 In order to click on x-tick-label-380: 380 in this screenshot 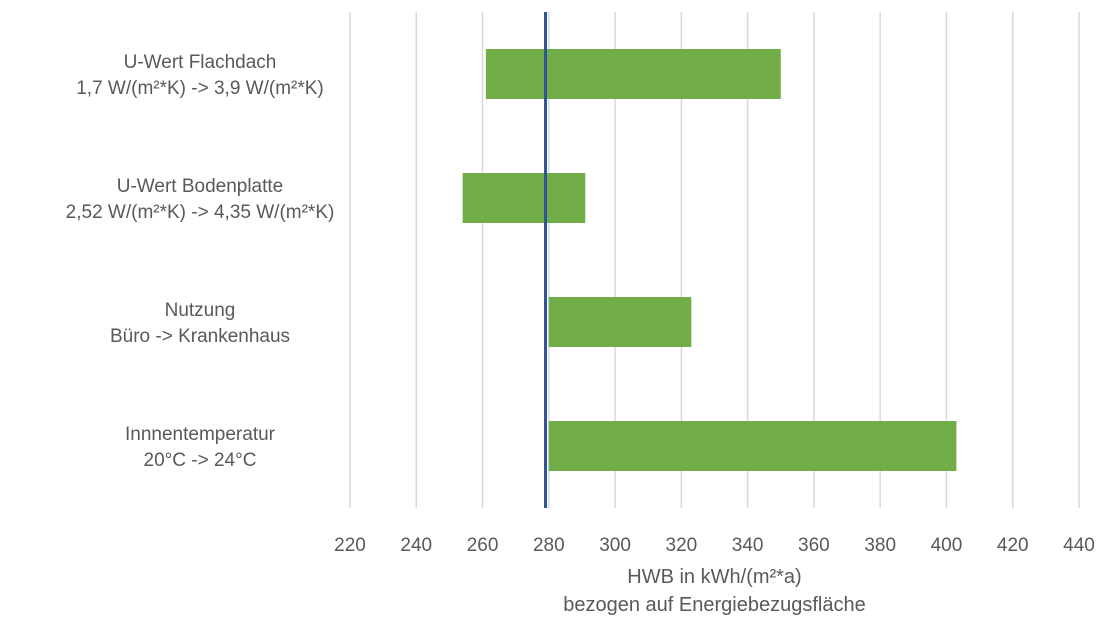, I will do `click(880, 545)`.